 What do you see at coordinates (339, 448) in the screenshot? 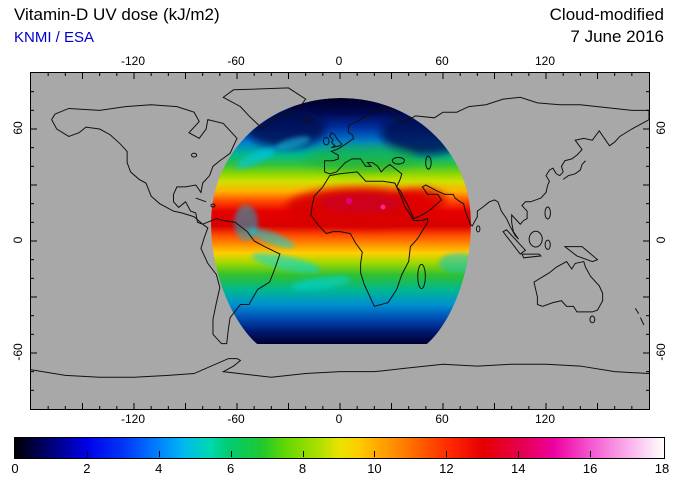
I see `colorbar` at bounding box center [339, 448].